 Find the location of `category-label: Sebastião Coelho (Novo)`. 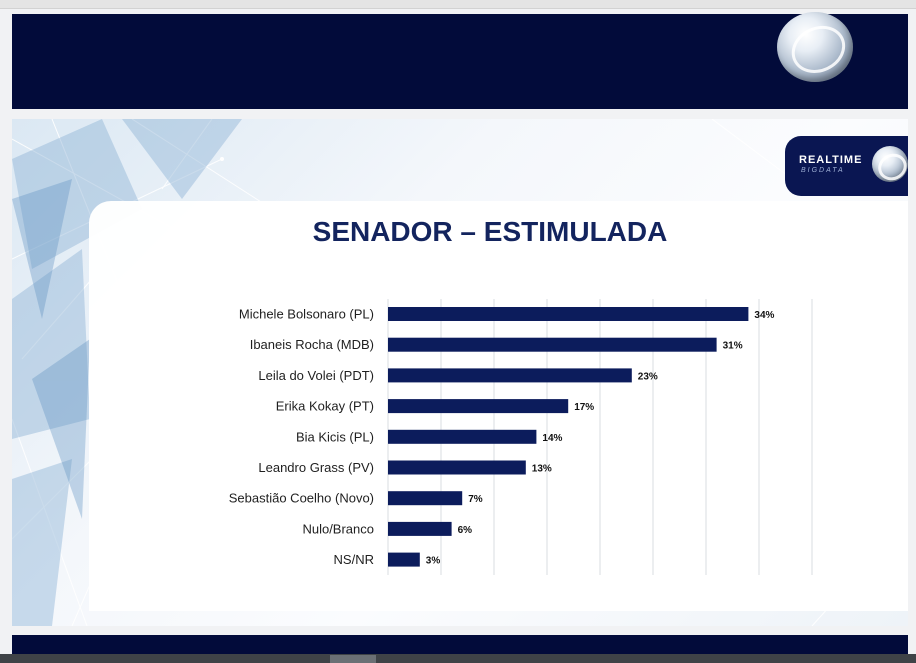

category-label: Sebastião Coelho (Novo) is located at coordinates (301, 498).